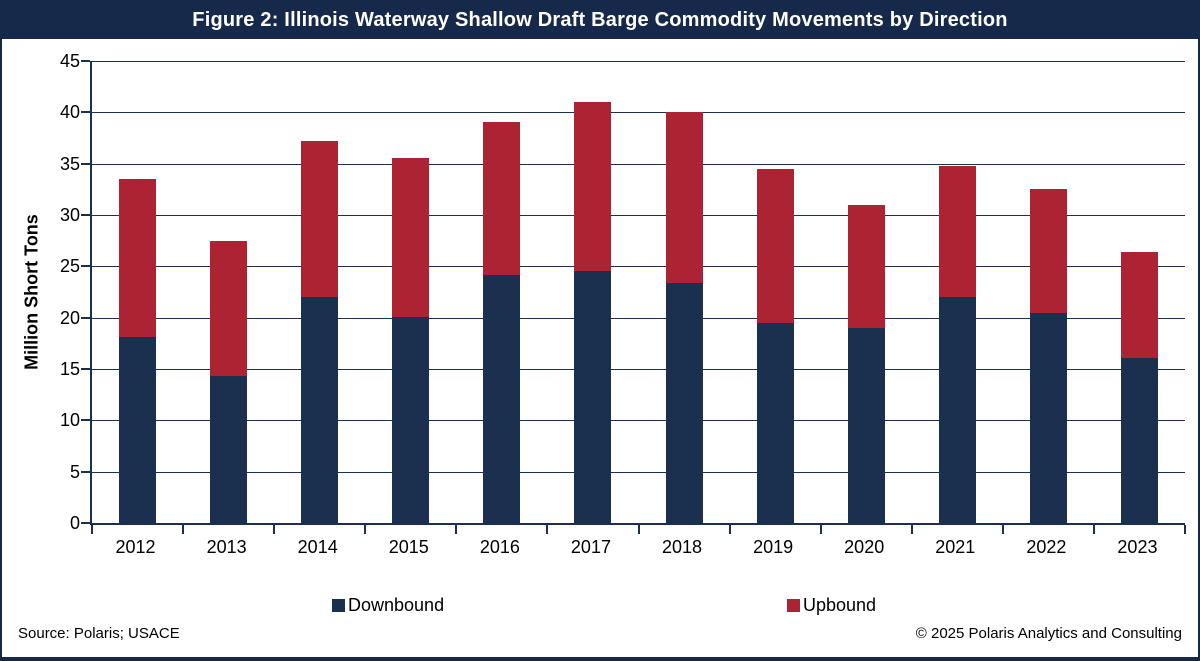 Image resolution: width=1200 pixels, height=661 pixels. I want to click on x-axis-label-2012: 2012, so click(135, 547).